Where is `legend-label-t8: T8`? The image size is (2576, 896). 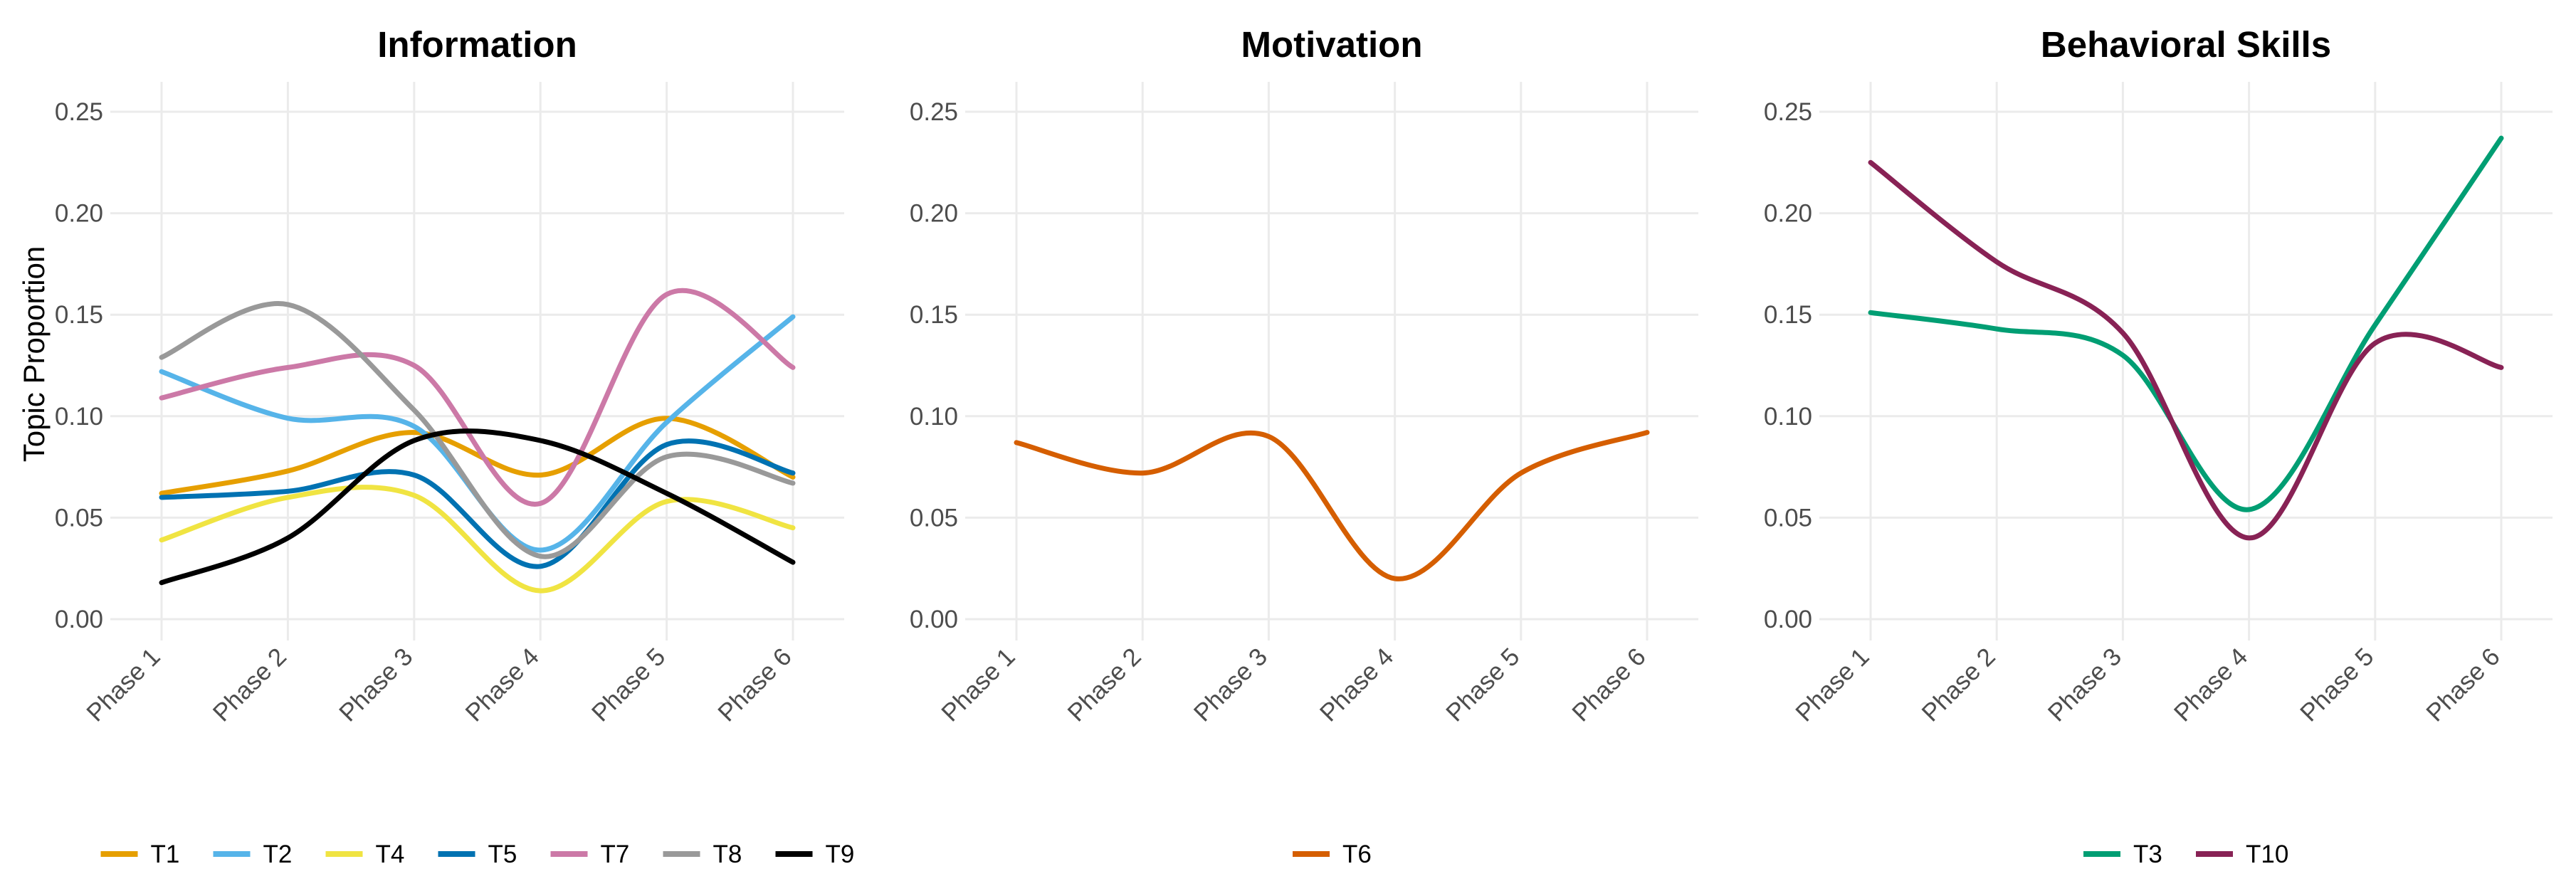
legend-label-t8: T8 is located at coordinates (727, 854).